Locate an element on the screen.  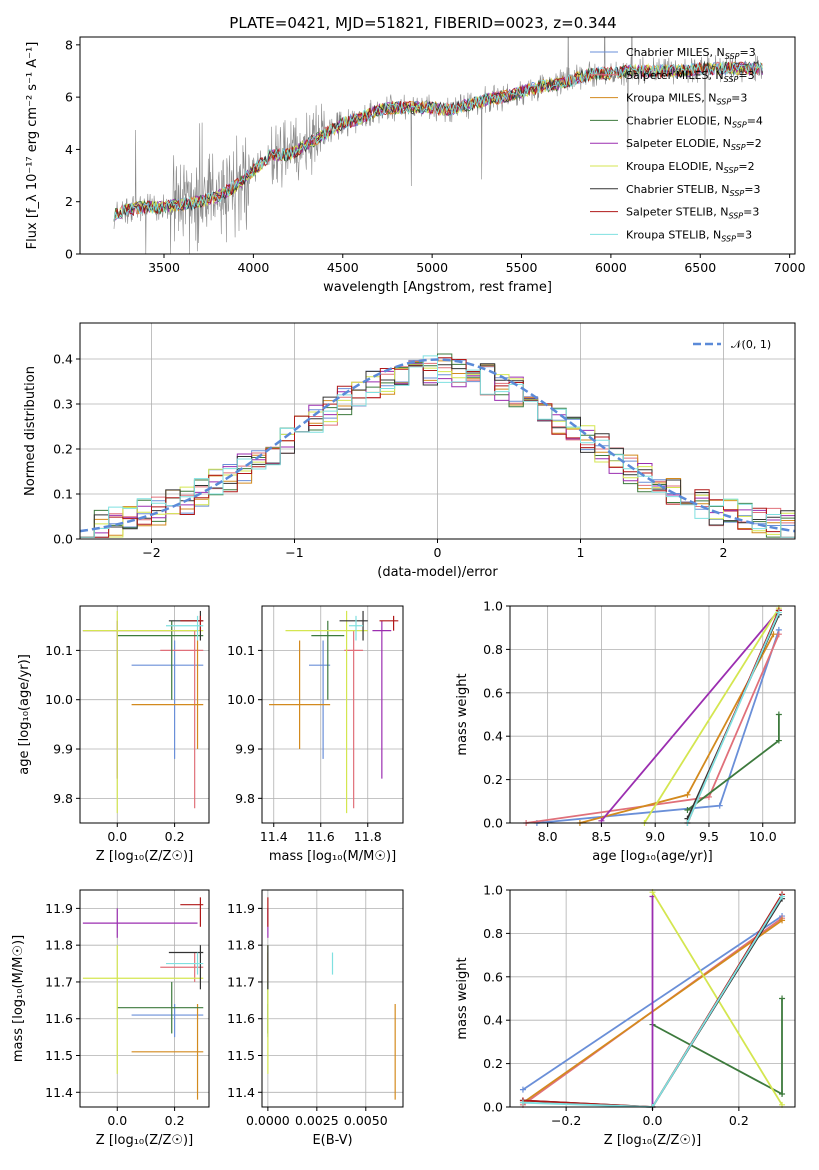
mass_weight_vs_age-marker-salpeter_miles is located at coordinates (778, 634).